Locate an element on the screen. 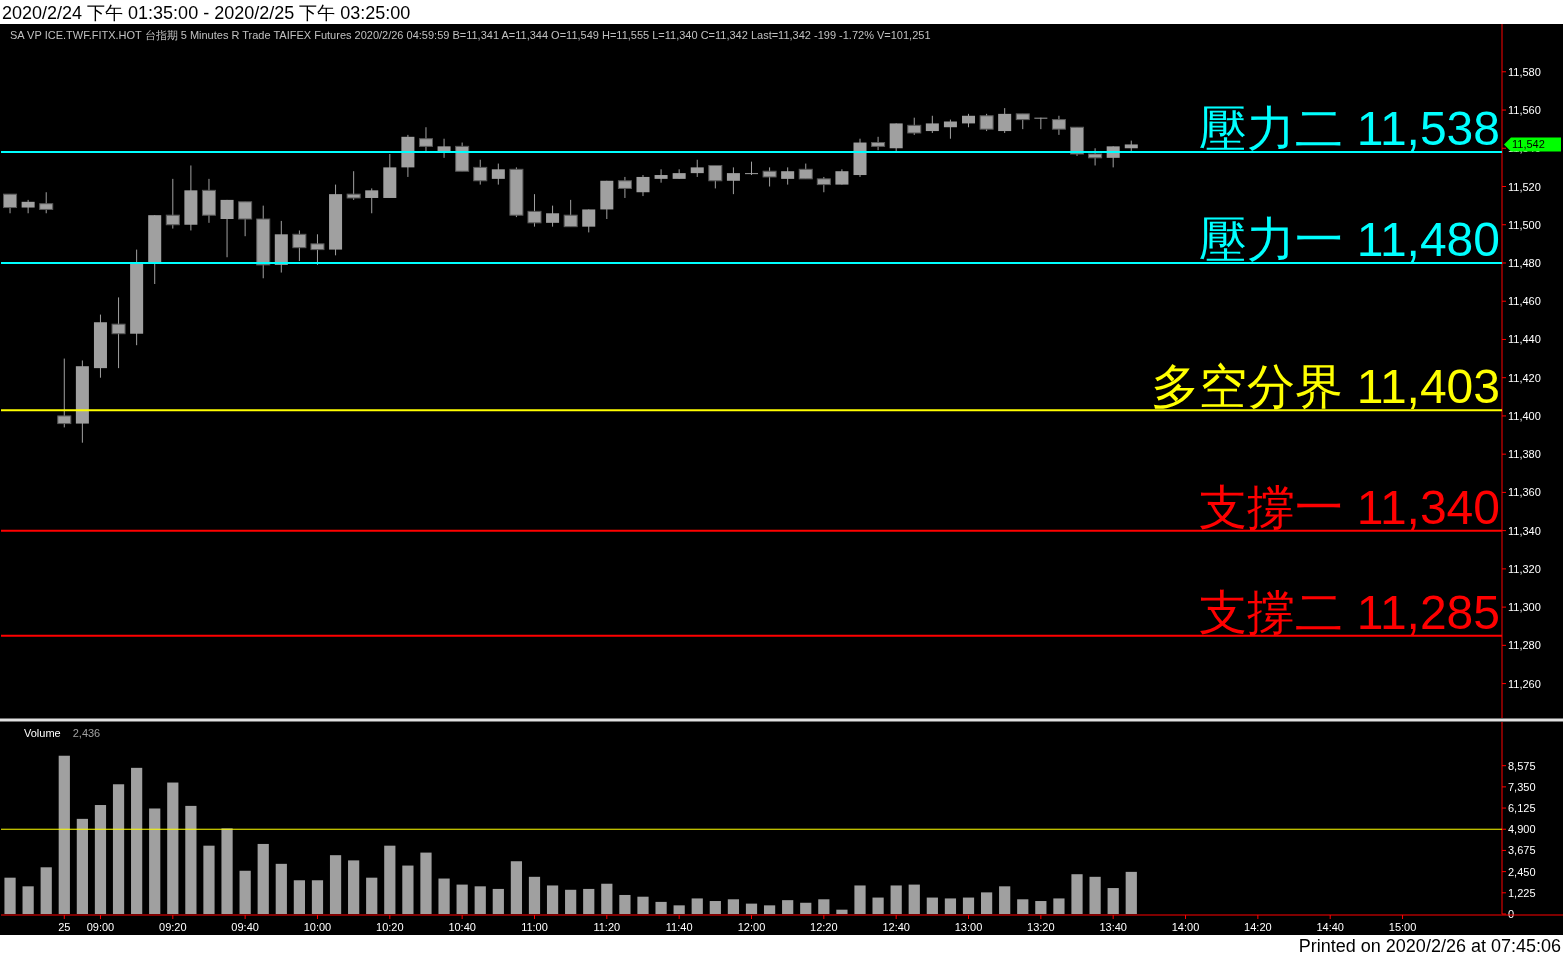 The height and width of the screenshot is (957, 1563). subtitle: SA VP ICE.TWF.FITX.HOT 台指期 5 Minutes R Trade TAIFEX Futures 2020/2/26 04:59:59 B=11,341 A=11,344 O=11,549 H=11,555 L=11,340 C=11,342 Last=11,342 -199 -1.72% V=101,251 is located at coordinates (470, 35).